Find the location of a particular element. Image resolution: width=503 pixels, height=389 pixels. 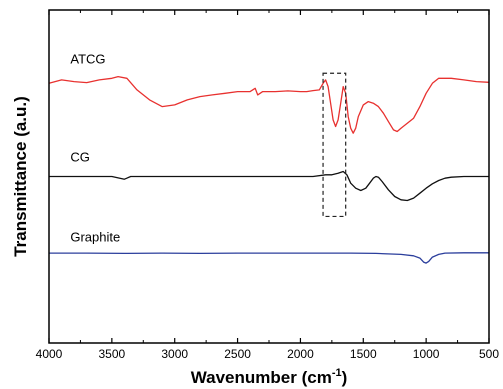

x-axis-title-superscript: -1 is located at coordinates (337, 373).